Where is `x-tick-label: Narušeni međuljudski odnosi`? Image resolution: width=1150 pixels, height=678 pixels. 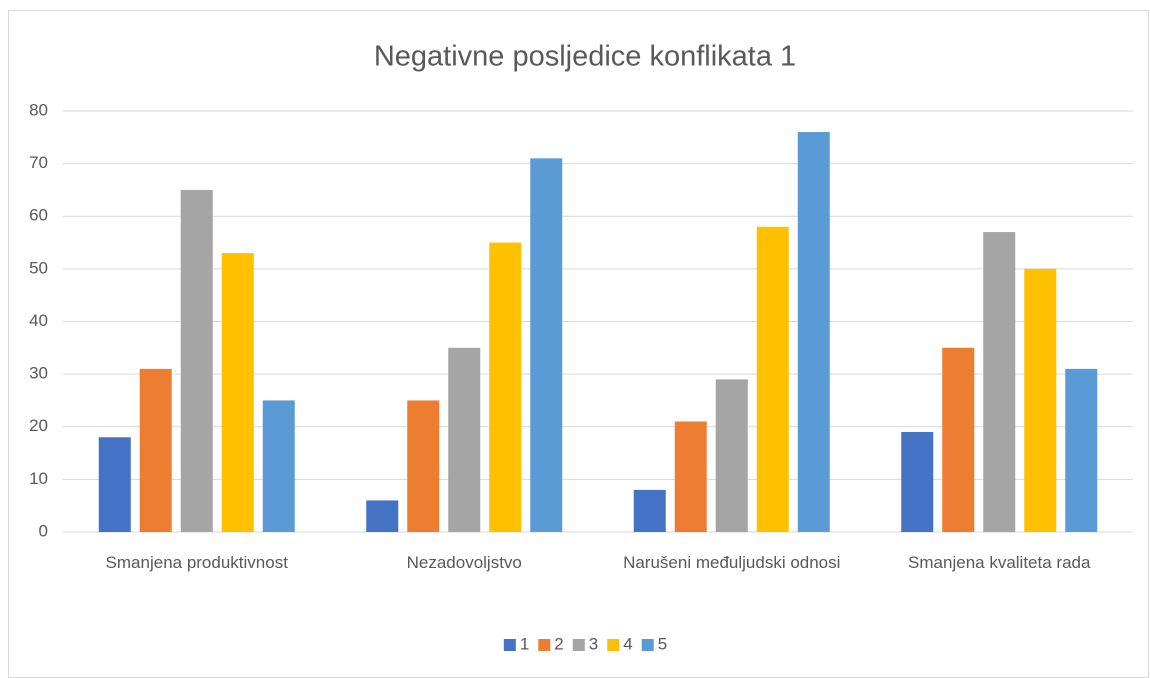
x-tick-label: Narušeni međuljudski odnosi is located at coordinates (732, 562).